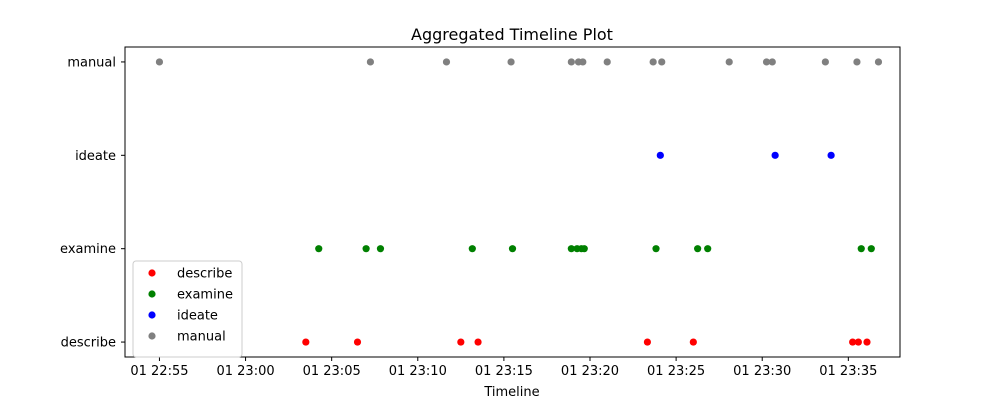 This screenshot has width=1000, height=400. Describe the element at coordinates (511, 392) in the screenshot. I see `x-axis-label: Timeline` at that location.